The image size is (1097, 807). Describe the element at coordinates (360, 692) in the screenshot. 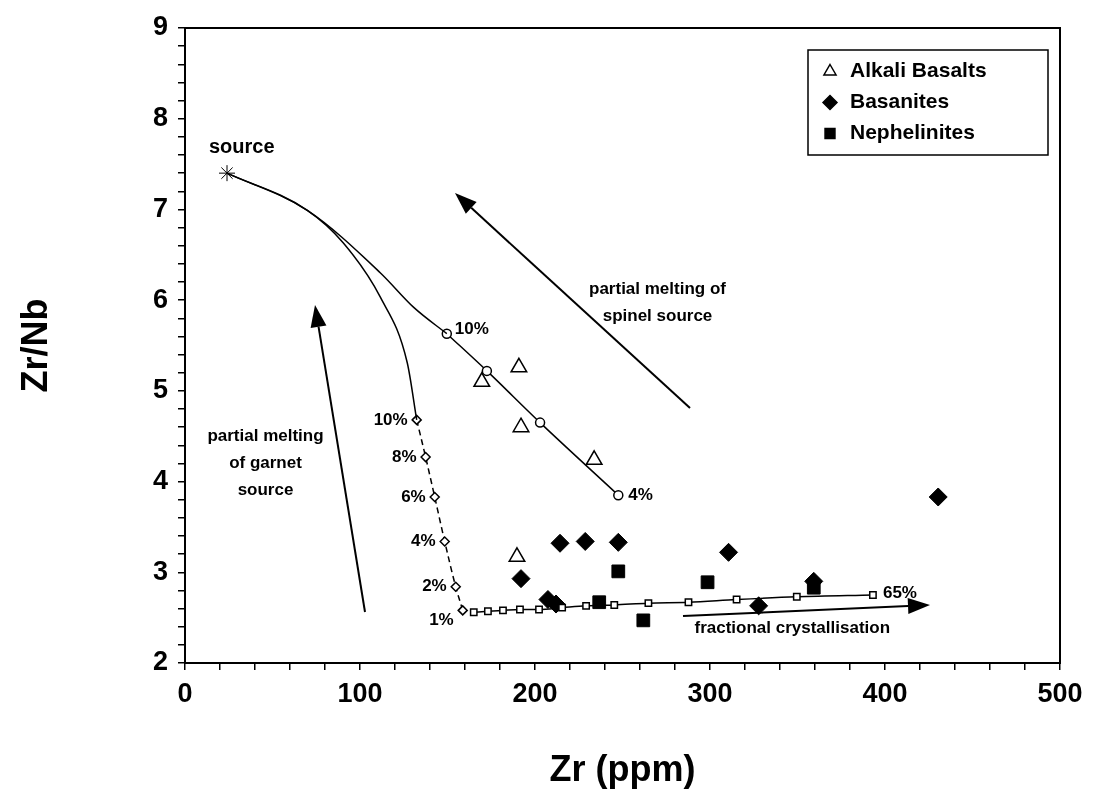

I see `x-tick-label: 100` at that location.